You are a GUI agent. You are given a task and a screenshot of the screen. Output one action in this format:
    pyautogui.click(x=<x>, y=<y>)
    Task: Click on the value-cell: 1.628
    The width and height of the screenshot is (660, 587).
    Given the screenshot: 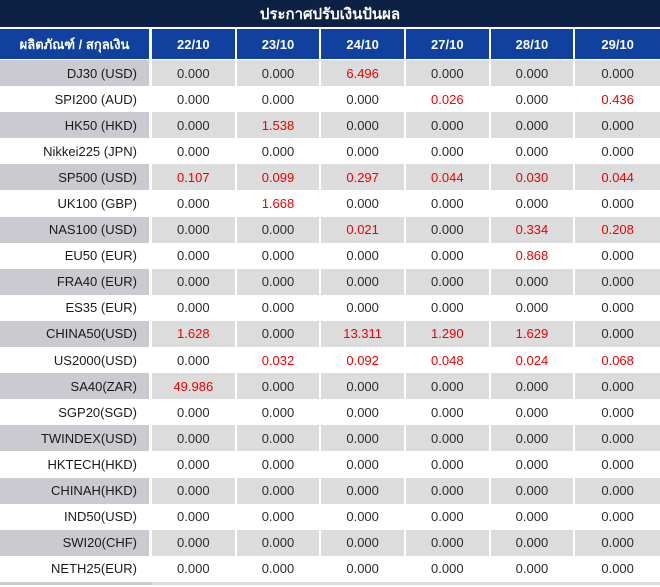 What is the action you would take?
    pyautogui.click(x=194, y=334)
    